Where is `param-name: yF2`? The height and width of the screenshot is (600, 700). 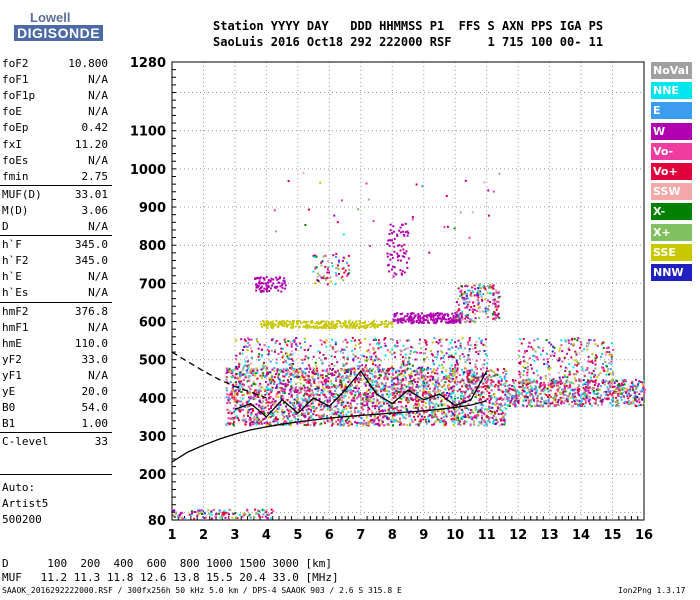
param-name: yF2 is located at coordinates (12, 359).